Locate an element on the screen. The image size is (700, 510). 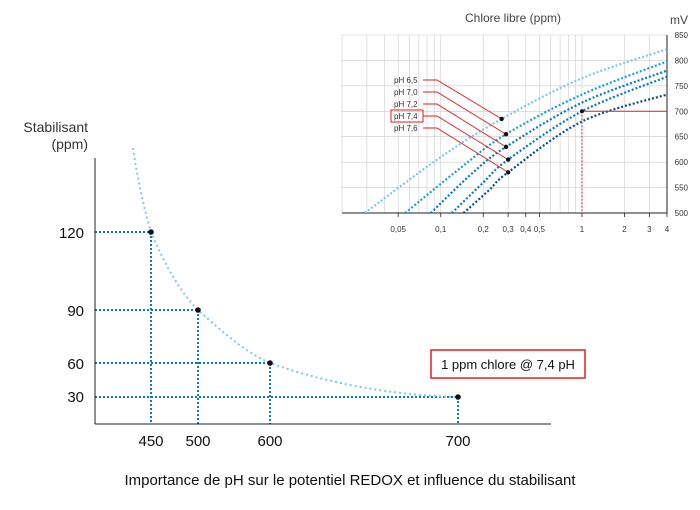
y-tick-label-90: 90 is located at coordinates (75, 311).